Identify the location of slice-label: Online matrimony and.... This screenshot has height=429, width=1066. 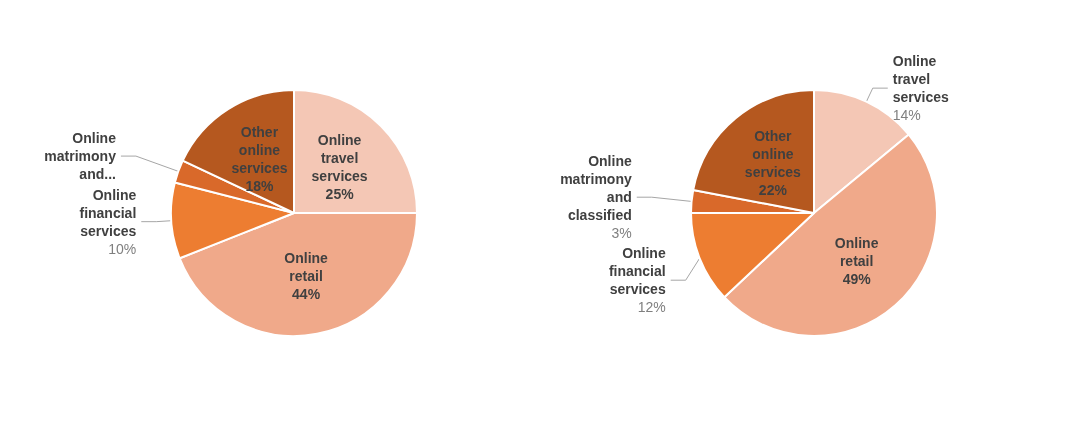
(80, 156).